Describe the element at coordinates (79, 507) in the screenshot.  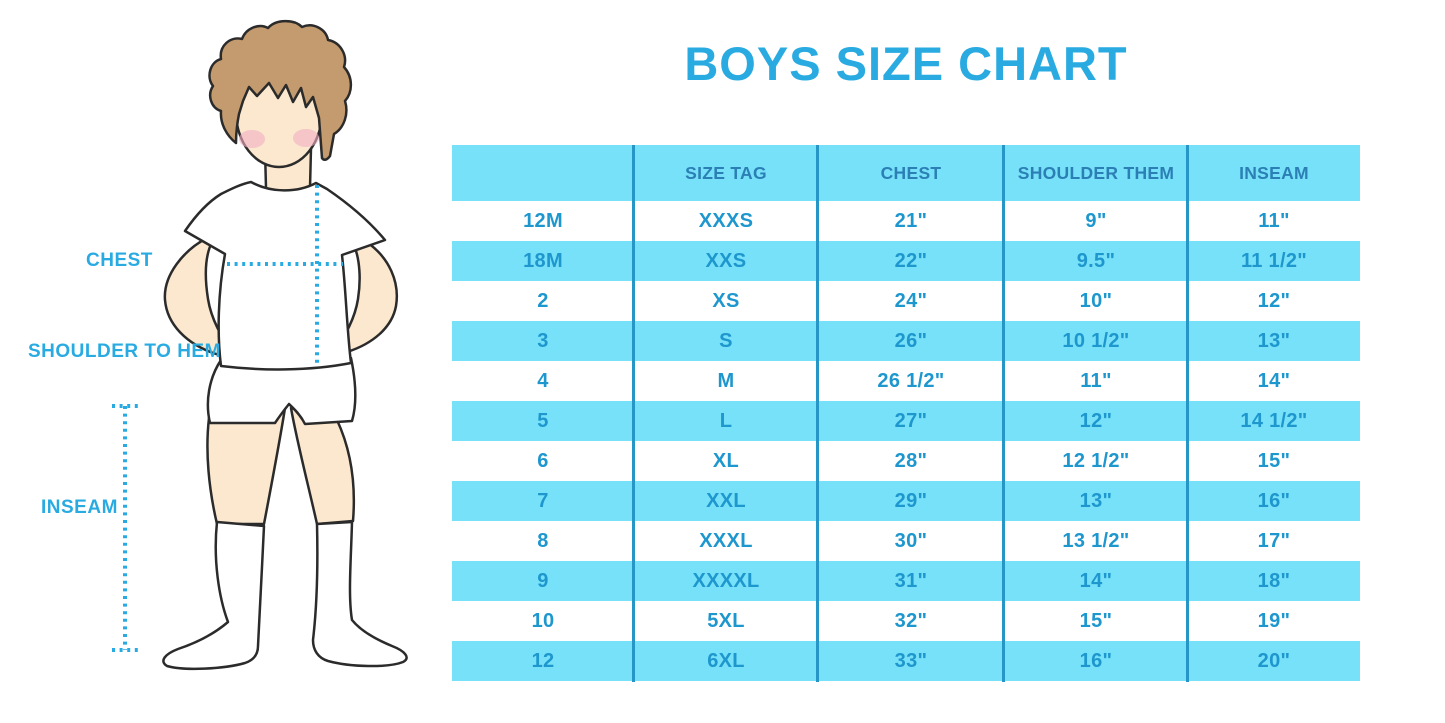
I see `inseam-label: INSEAM` at that location.